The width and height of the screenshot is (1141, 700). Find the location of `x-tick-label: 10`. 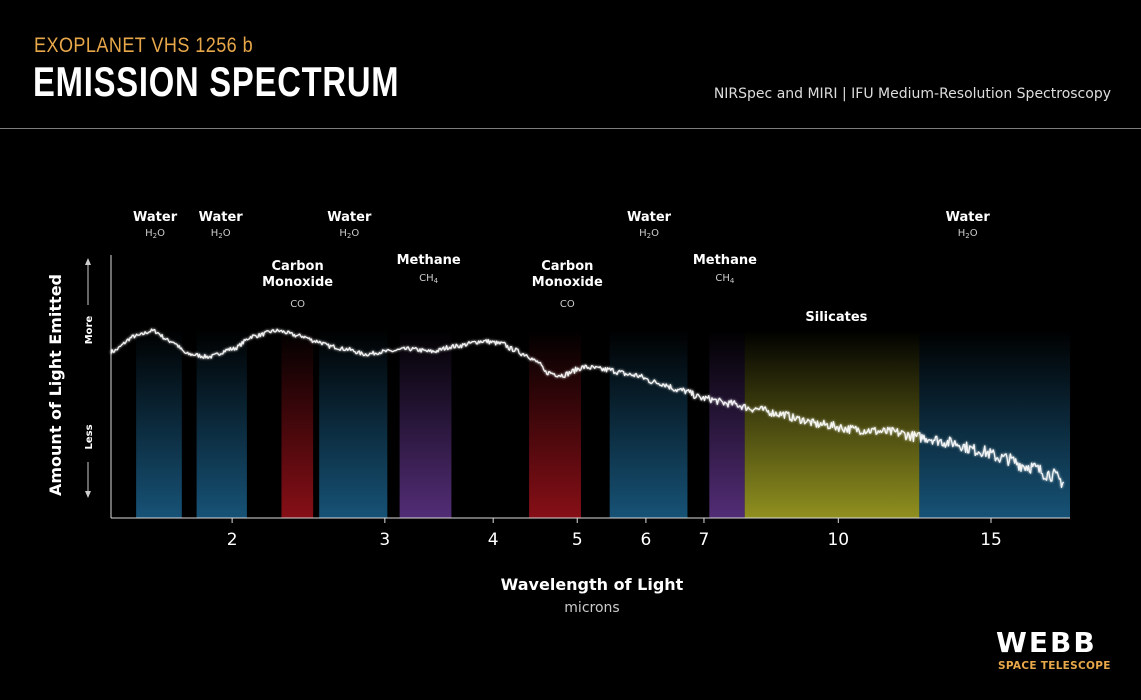

x-tick-label: 10 is located at coordinates (838, 540).